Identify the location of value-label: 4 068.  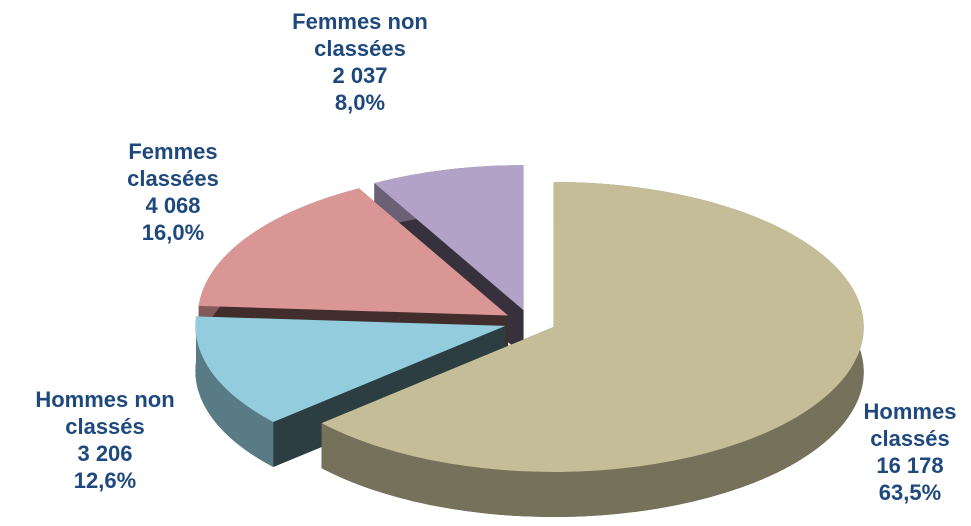
(173, 205).